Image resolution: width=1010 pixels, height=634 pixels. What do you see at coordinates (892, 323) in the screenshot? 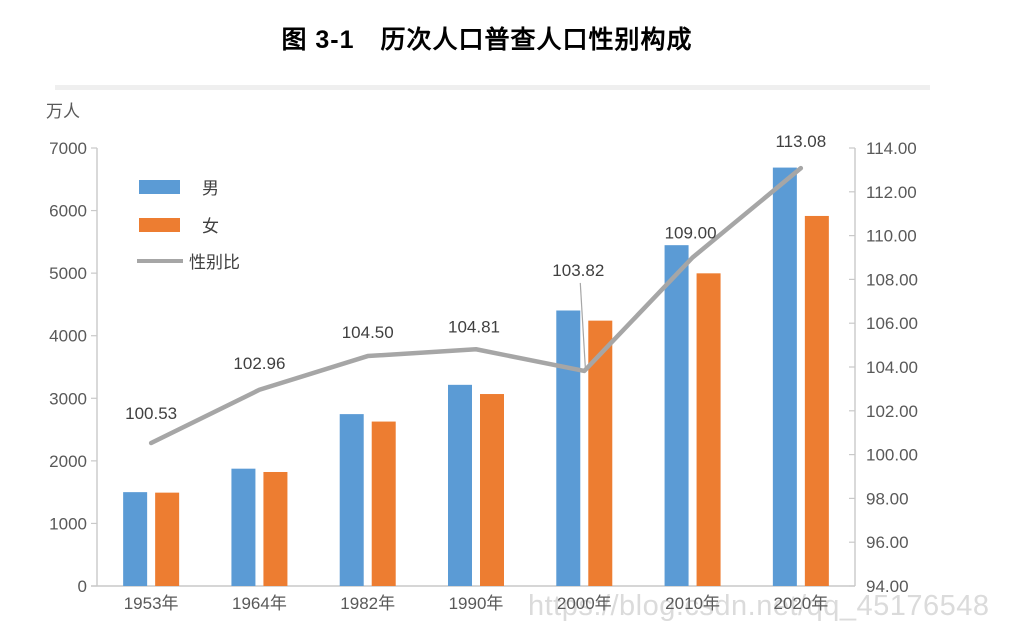
I see `right-axis-tick-label: 106.00` at bounding box center [892, 323].